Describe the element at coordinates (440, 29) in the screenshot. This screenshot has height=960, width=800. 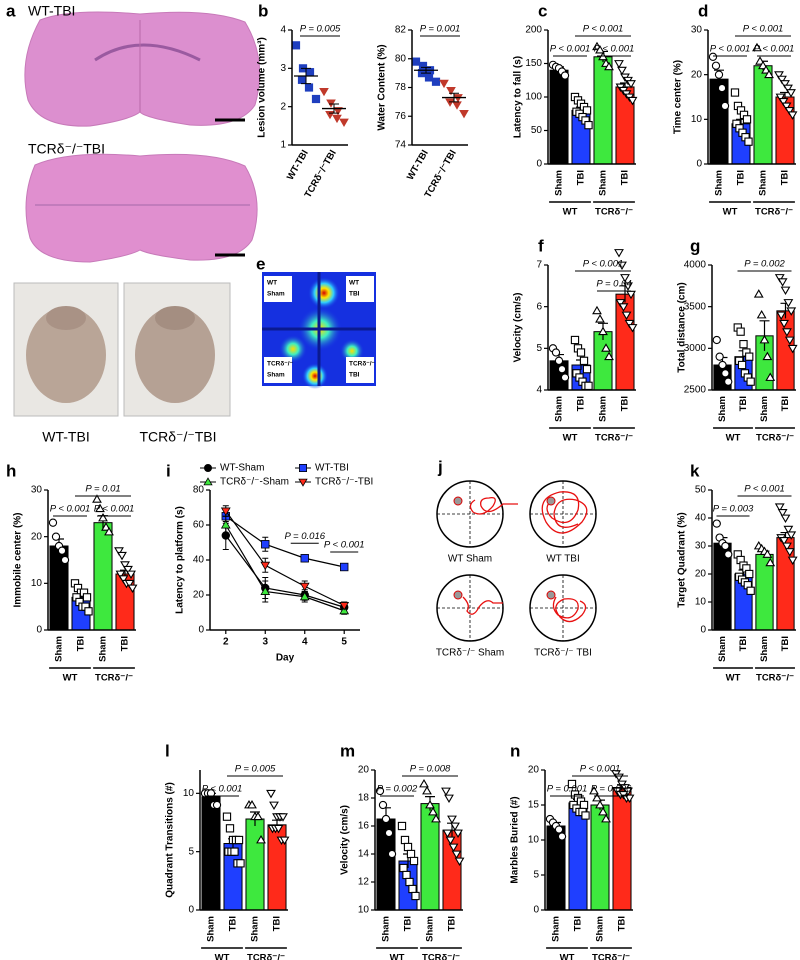
I see `p-value: P = 0.001` at that location.